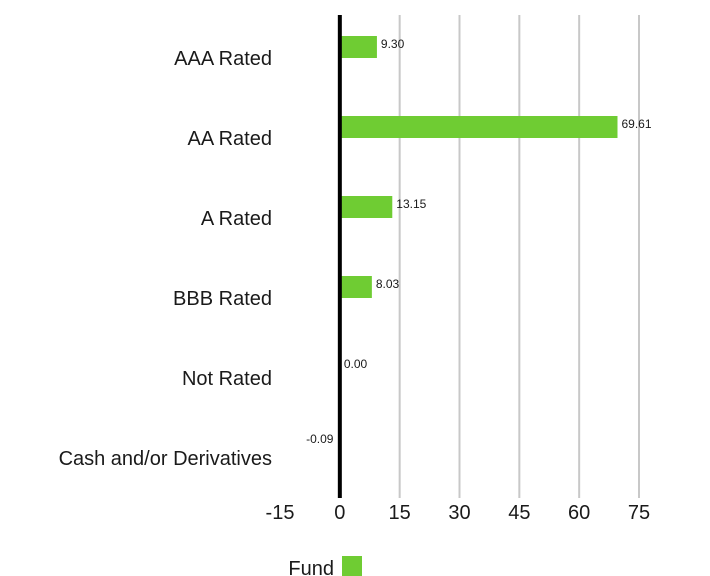 The image size is (710, 576). Describe the element at coordinates (356, 364) in the screenshot. I see `data-label-4: 0.00` at that location.